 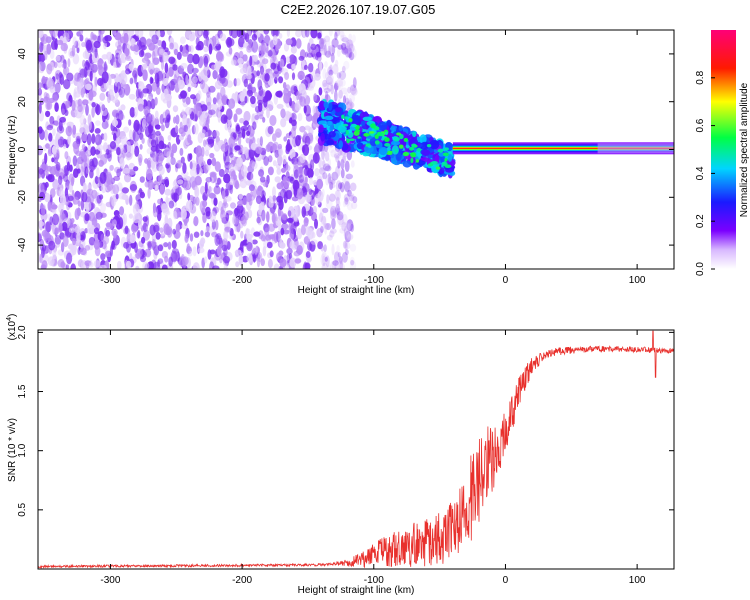 What do you see at coordinates (358, 9) in the screenshot?
I see `figure-title: C2E2.2026.107.19.07.G05` at bounding box center [358, 9].